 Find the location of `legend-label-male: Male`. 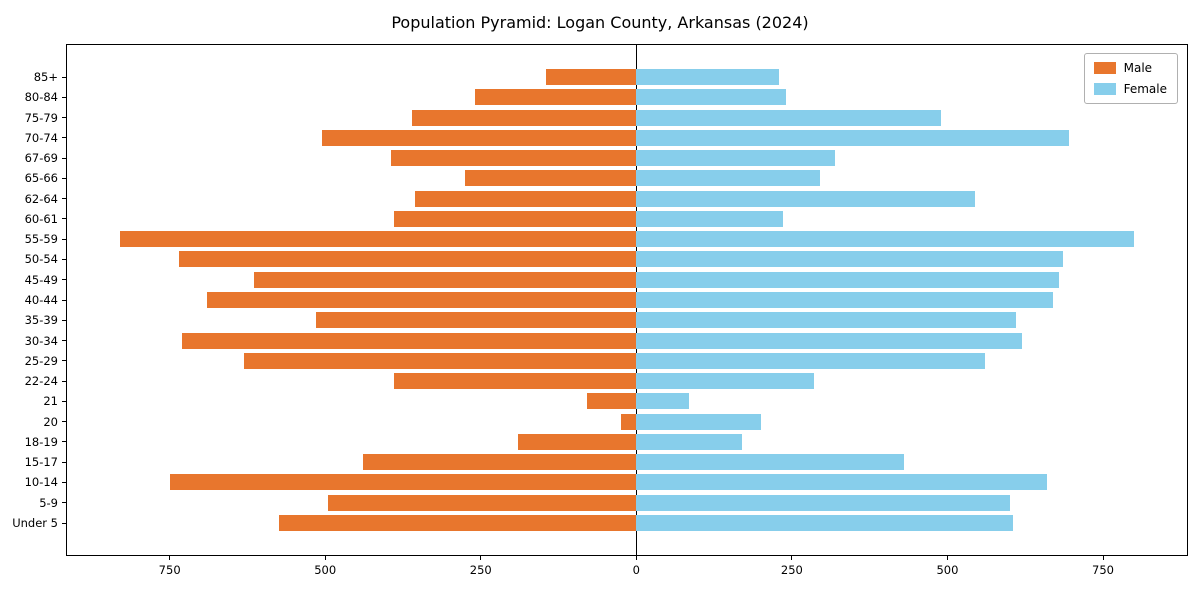

legend-label-male: Male is located at coordinates (1138, 68).